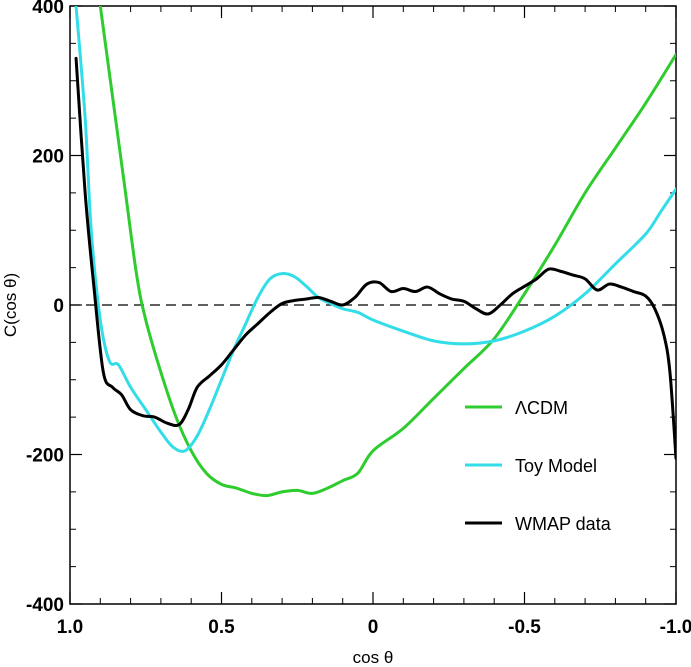 The width and height of the screenshot is (691, 667). I want to click on x-tick-label: 0, so click(373, 627).